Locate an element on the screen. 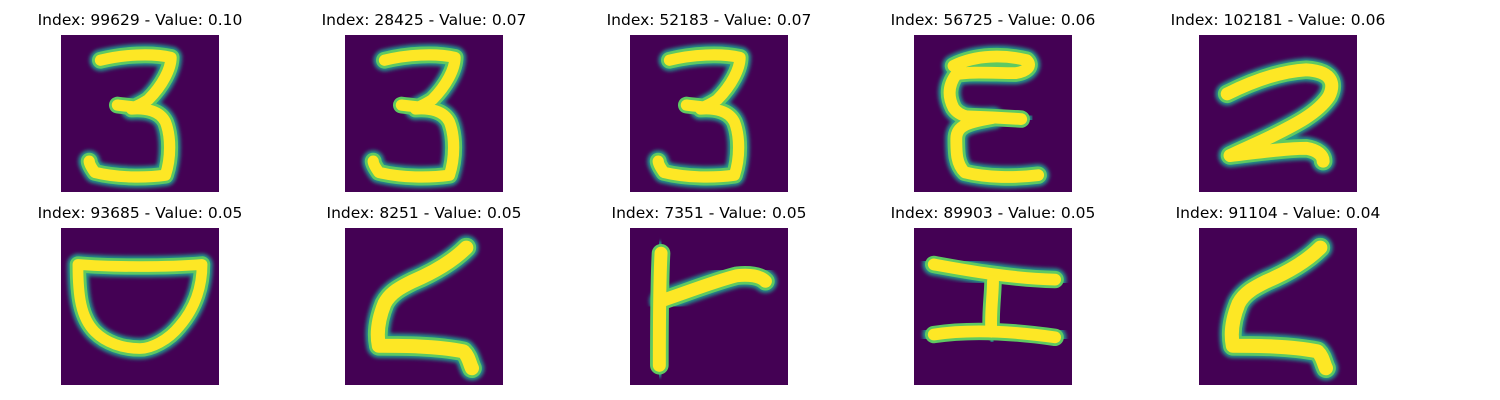 The image size is (1500, 400). image-panel: Index: 52183 - Value: 0.07 is located at coordinates (709, 101).